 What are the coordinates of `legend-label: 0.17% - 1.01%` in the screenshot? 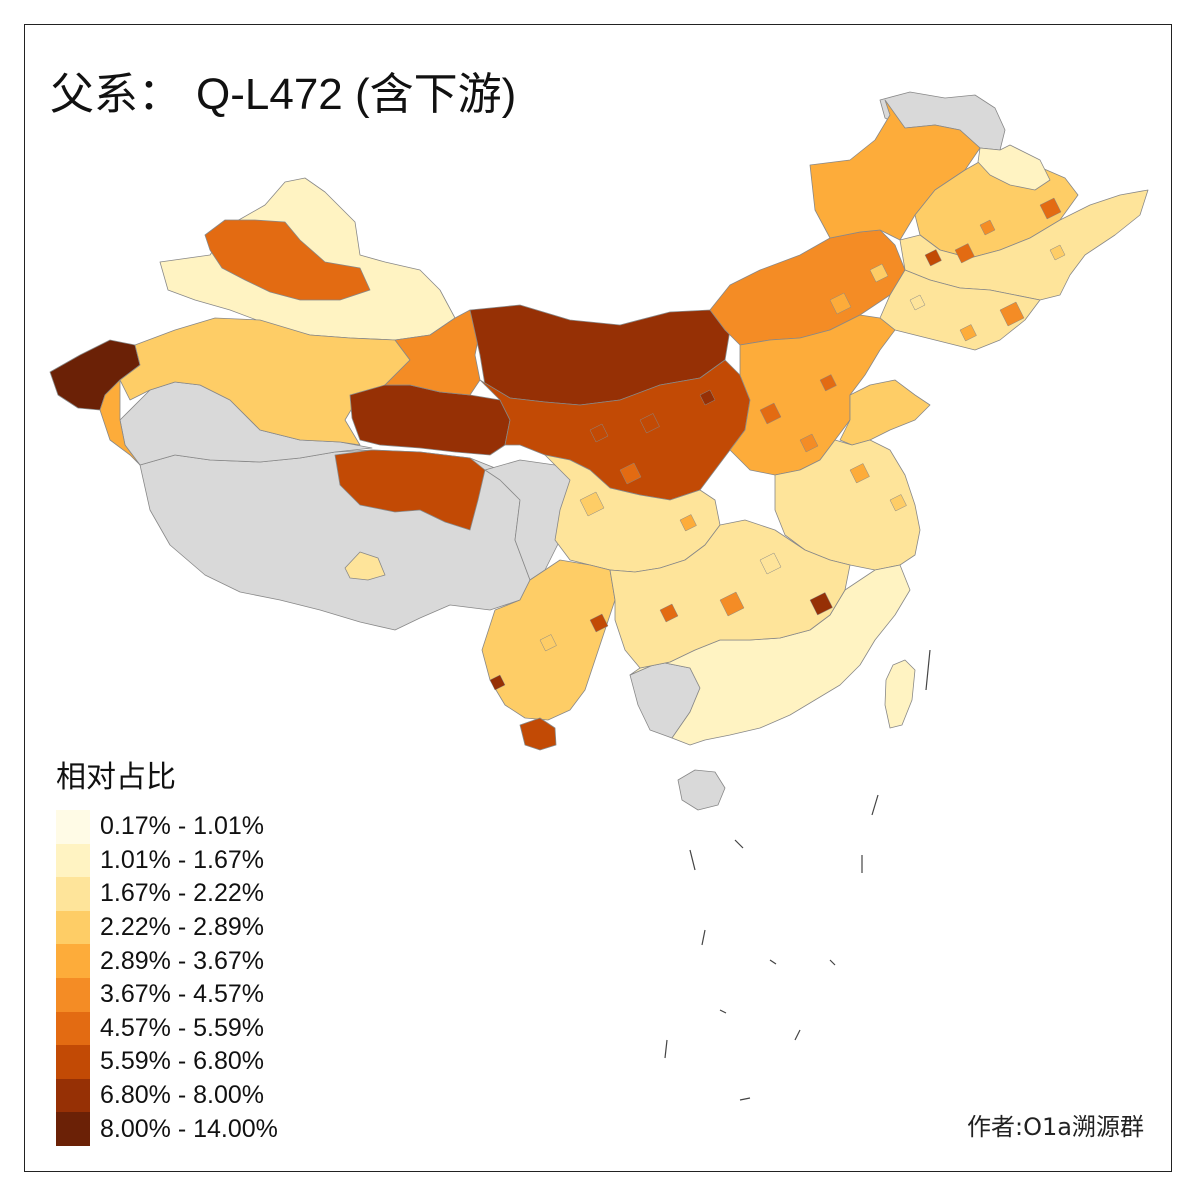 It's located at (182, 826).